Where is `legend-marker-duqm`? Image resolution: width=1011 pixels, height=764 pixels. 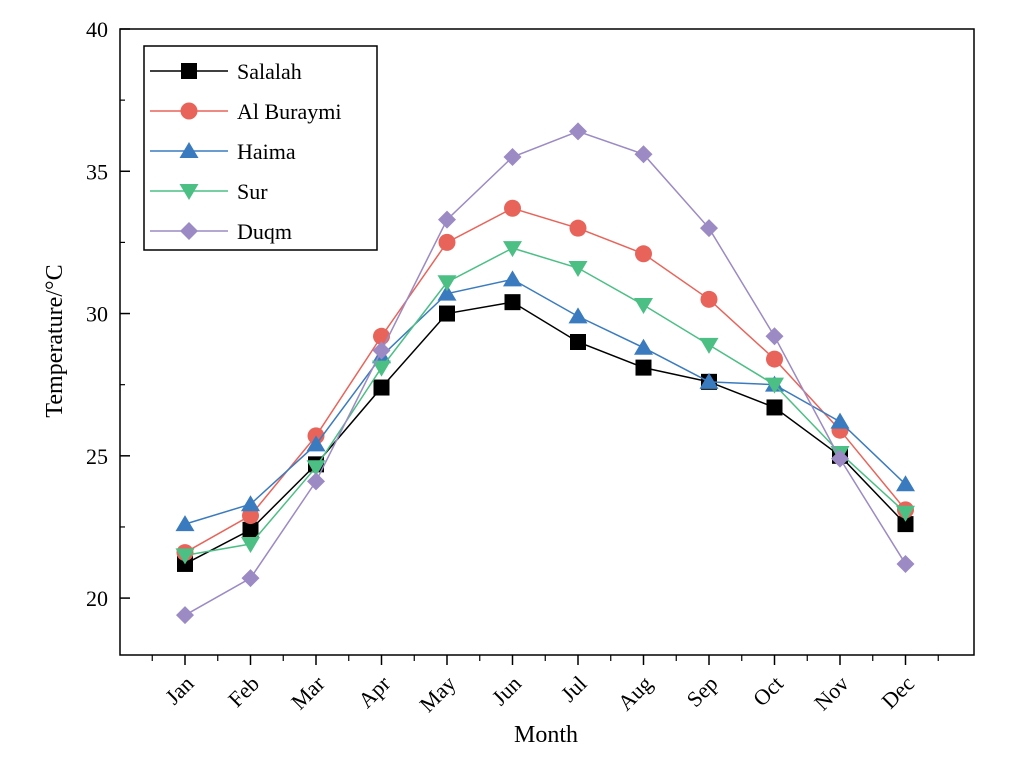 legend-marker-duqm is located at coordinates (189, 231).